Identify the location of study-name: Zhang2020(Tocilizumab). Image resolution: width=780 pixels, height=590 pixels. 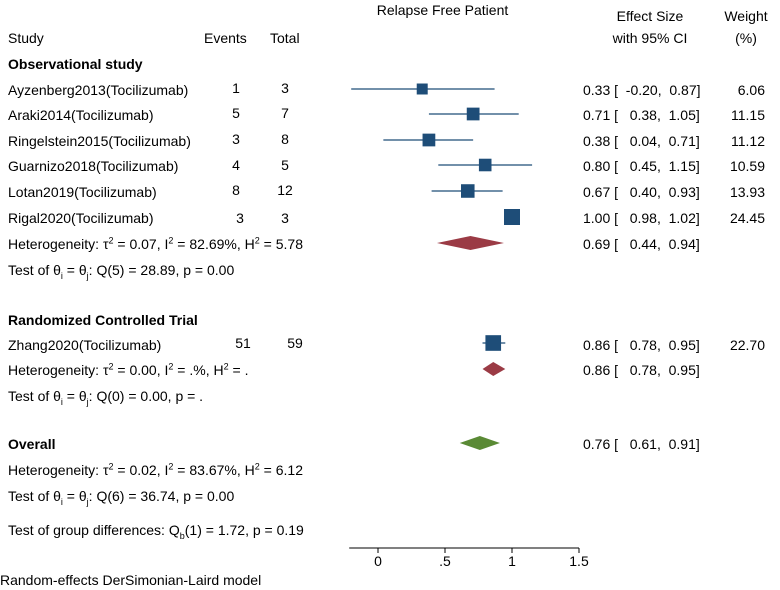
(85, 345).